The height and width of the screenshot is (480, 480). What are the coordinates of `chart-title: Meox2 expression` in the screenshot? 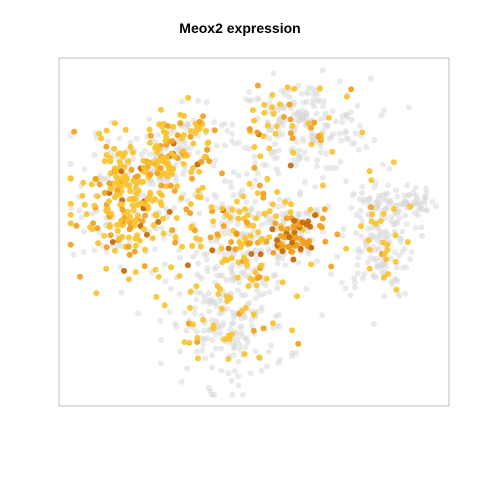 It's located at (240, 28).